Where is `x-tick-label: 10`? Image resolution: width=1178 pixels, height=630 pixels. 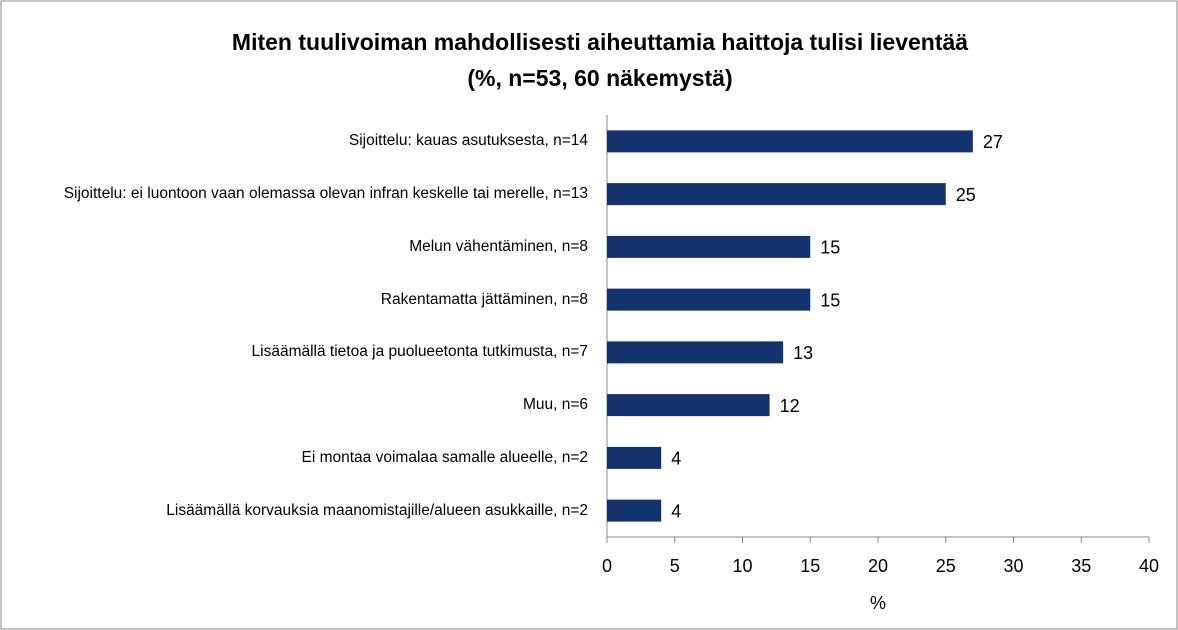
x-tick-label: 10 is located at coordinates (742, 566).